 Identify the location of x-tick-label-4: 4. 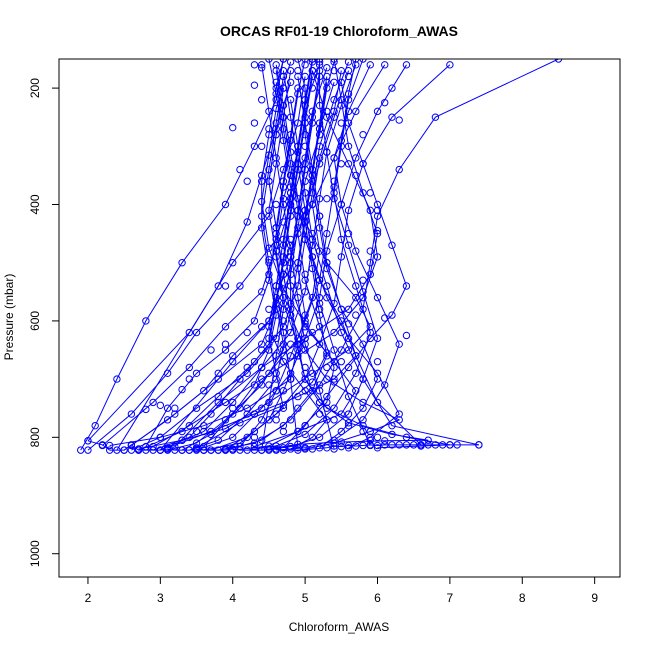
(232, 598).